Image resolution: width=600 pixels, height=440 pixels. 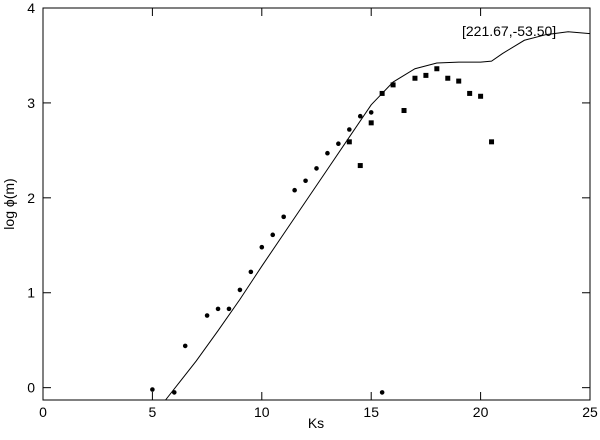 What do you see at coordinates (31, 198) in the screenshot?
I see `y-tick-label: 2` at bounding box center [31, 198].